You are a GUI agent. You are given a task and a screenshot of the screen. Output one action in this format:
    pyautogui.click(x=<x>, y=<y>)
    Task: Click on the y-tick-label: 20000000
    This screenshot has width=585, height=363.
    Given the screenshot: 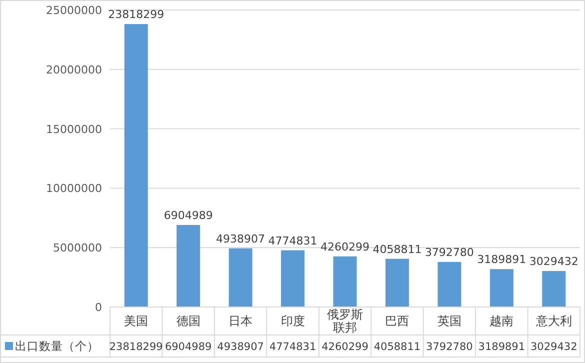 What is the action you would take?
    pyautogui.click(x=74, y=69)
    